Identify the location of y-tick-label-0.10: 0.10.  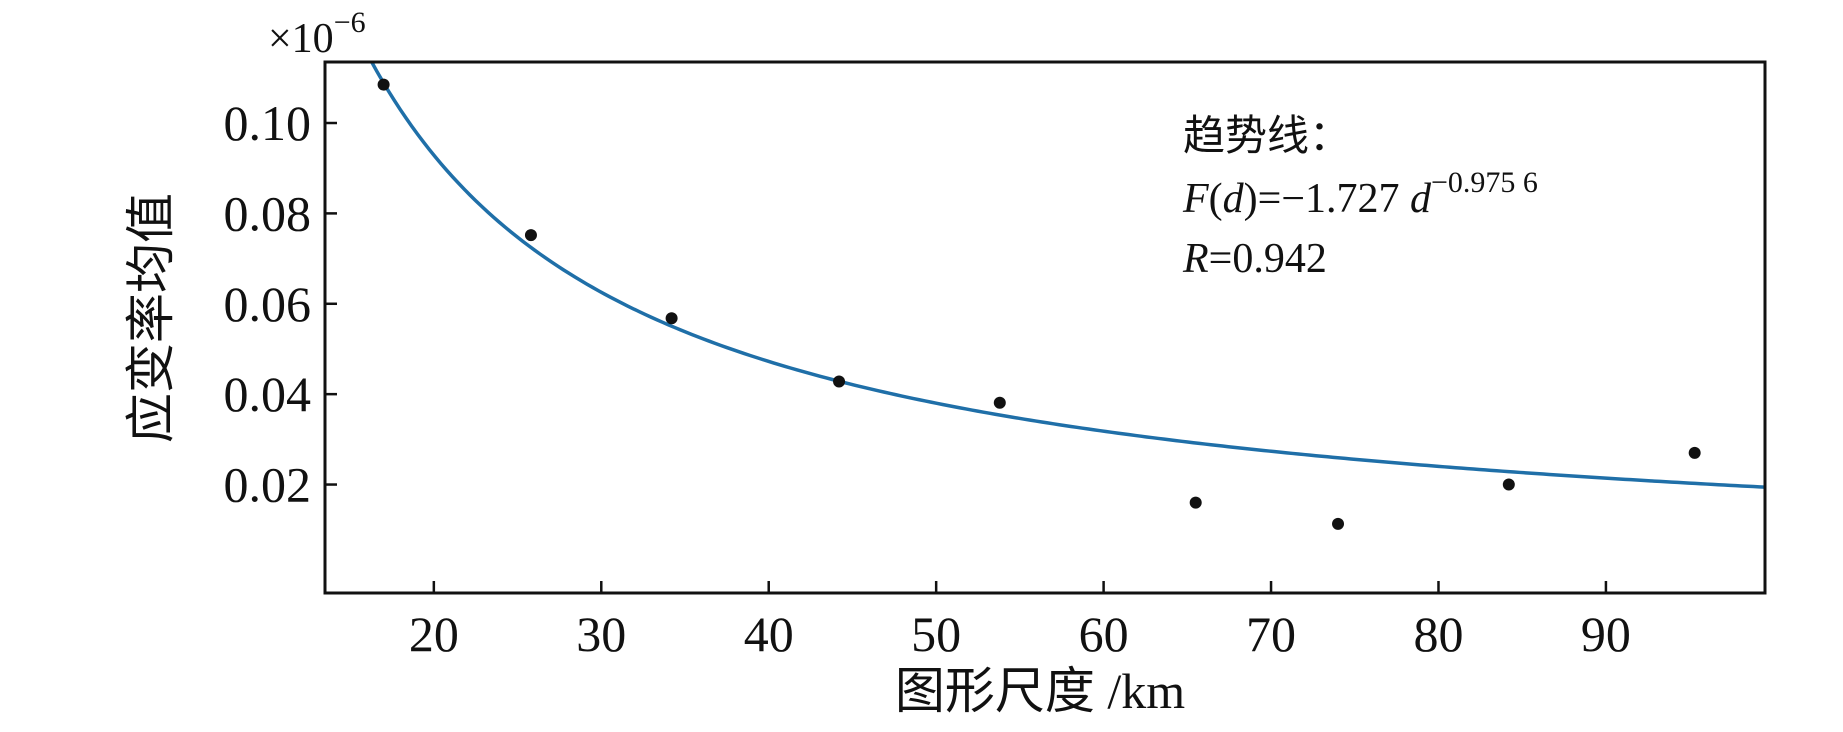
(268, 123).